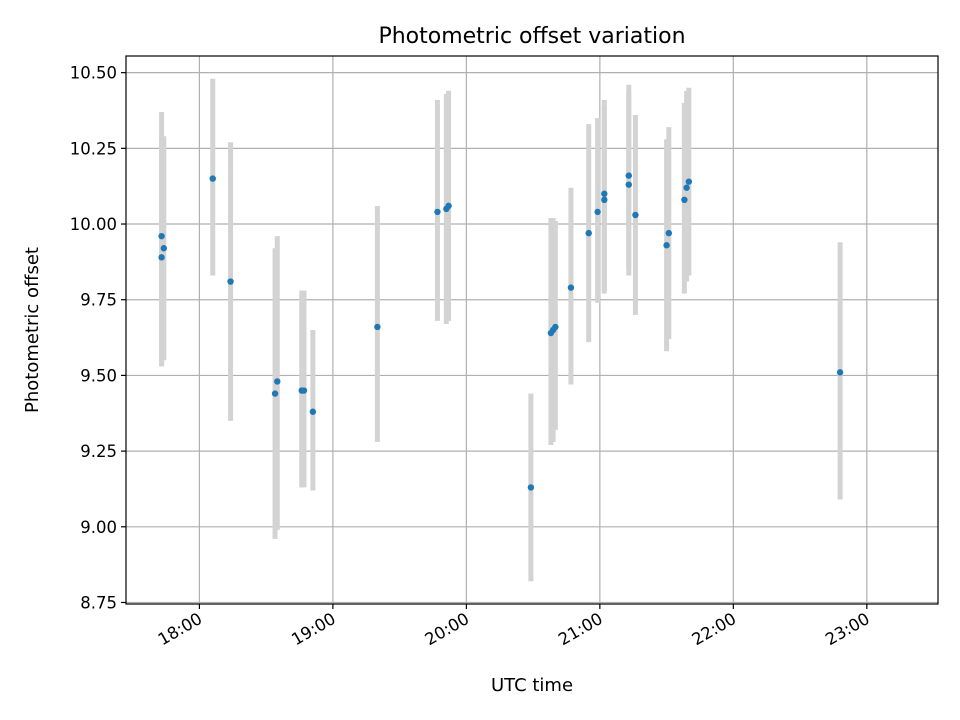 The height and width of the screenshot is (720, 960). I want to click on y-tick-label: 9.50, so click(98, 375).